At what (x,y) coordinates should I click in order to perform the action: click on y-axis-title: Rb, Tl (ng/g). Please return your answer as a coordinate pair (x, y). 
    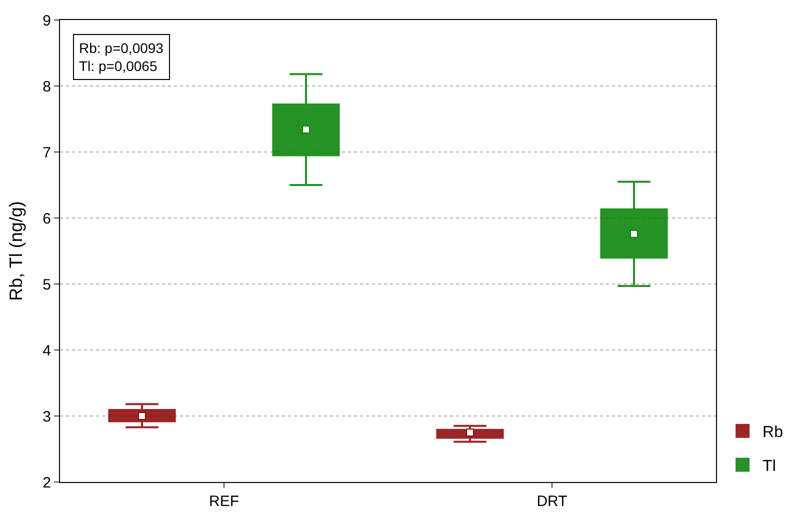
    Looking at the image, I should click on (16, 251).